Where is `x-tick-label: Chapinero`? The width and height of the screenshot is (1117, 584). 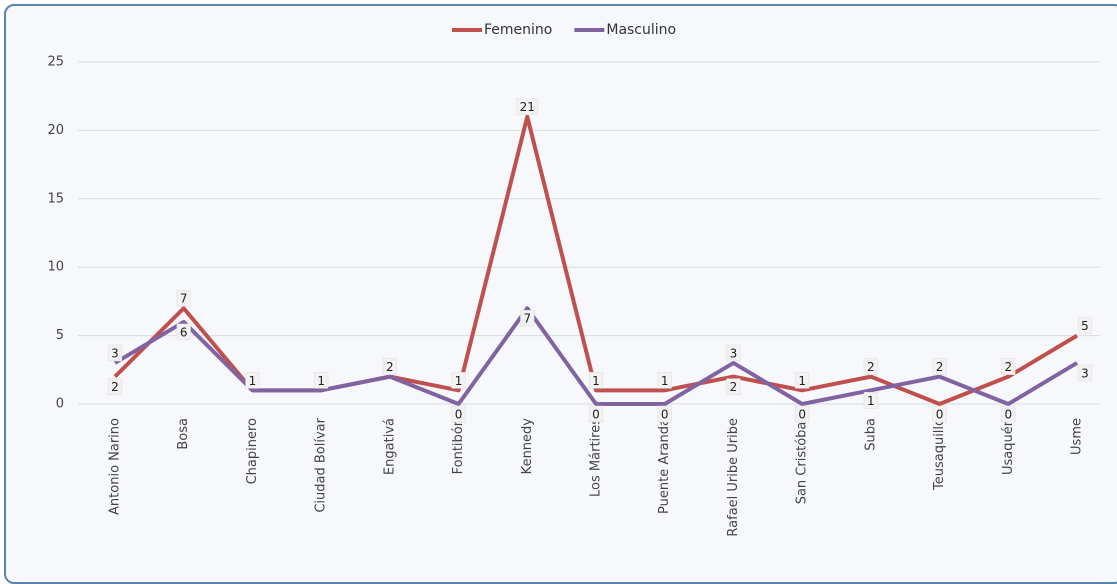 x-tick-label: Chapinero is located at coordinates (252, 451).